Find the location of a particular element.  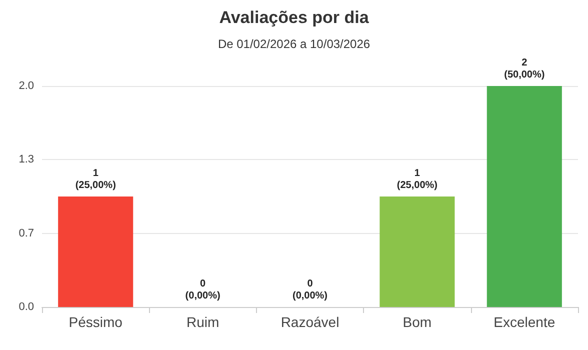

y-tick-label: 0.7 is located at coordinates (26, 233).